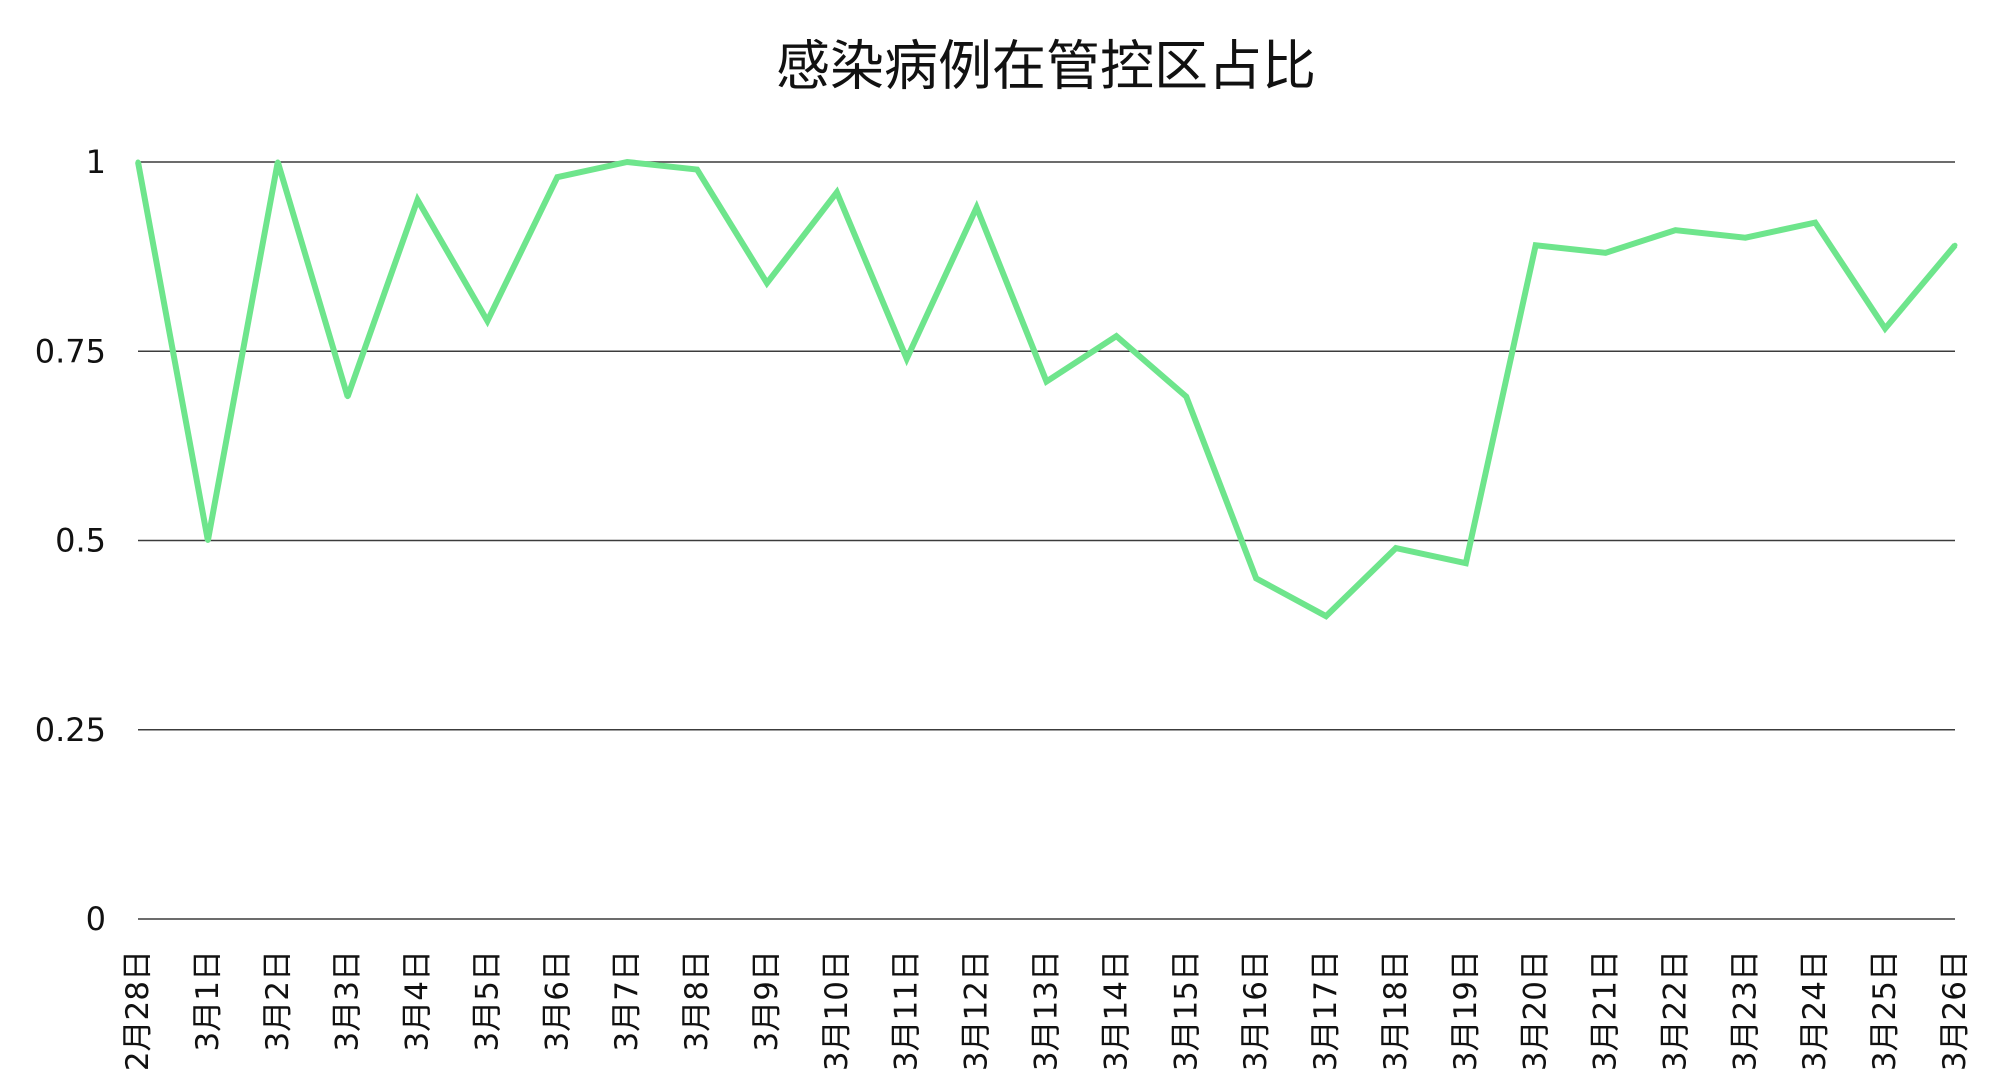 The width and height of the screenshot is (2002, 1092). What do you see at coordinates (70, 730) in the screenshot?
I see `y-tick-label: 0.25` at bounding box center [70, 730].